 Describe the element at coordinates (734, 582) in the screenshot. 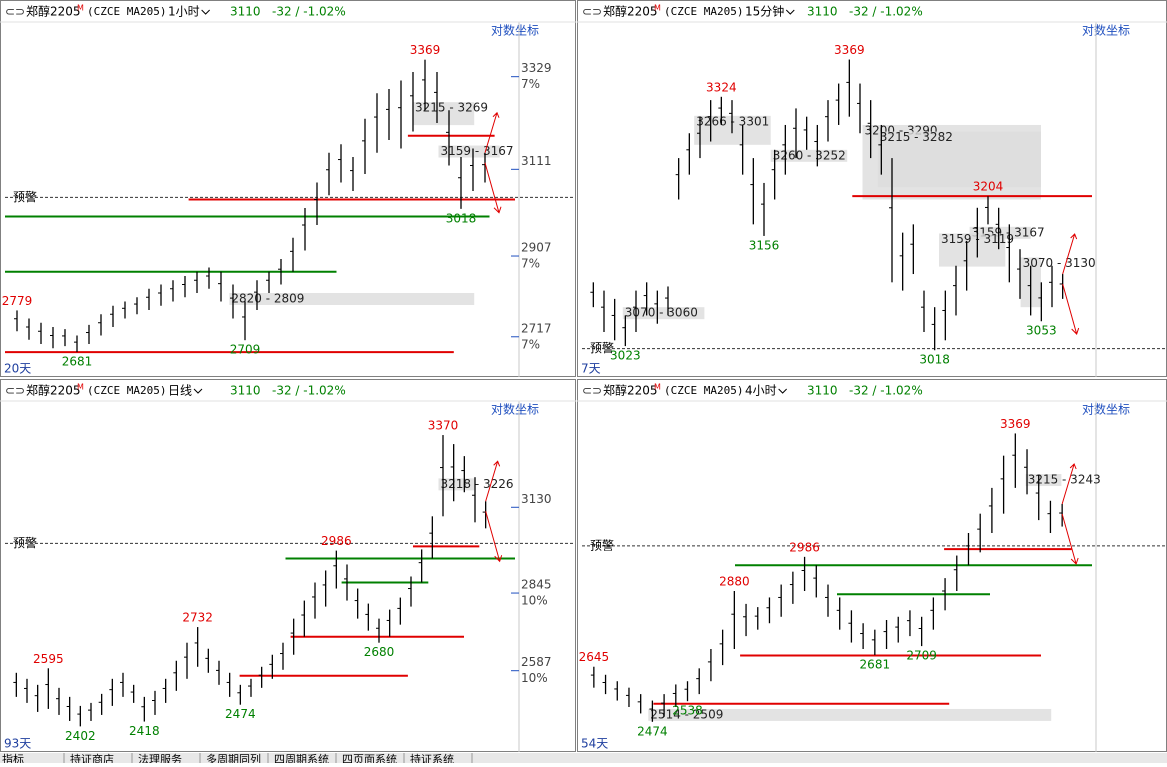

I see `pivot-label: 2880` at that location.